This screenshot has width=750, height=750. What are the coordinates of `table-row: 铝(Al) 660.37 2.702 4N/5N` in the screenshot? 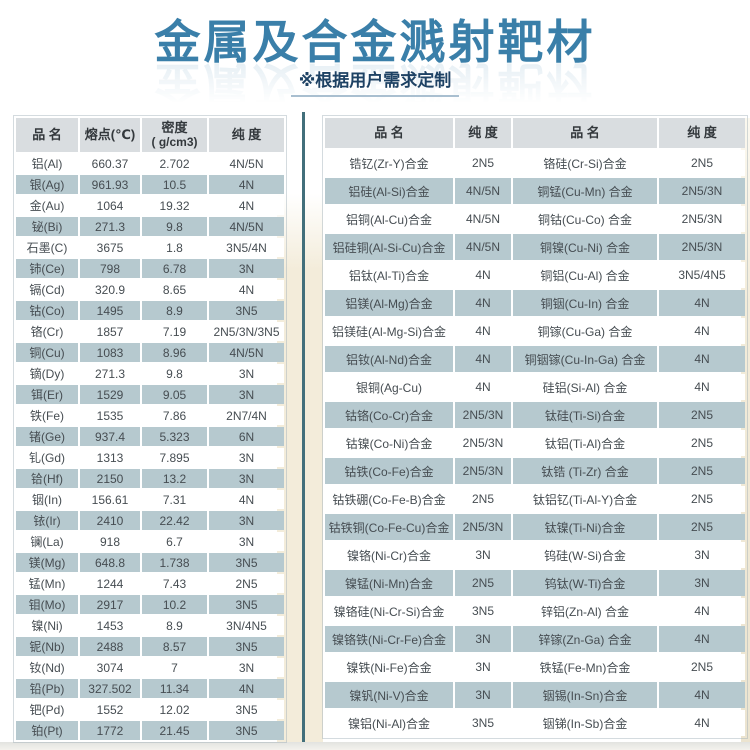 It's located at (150, 163).